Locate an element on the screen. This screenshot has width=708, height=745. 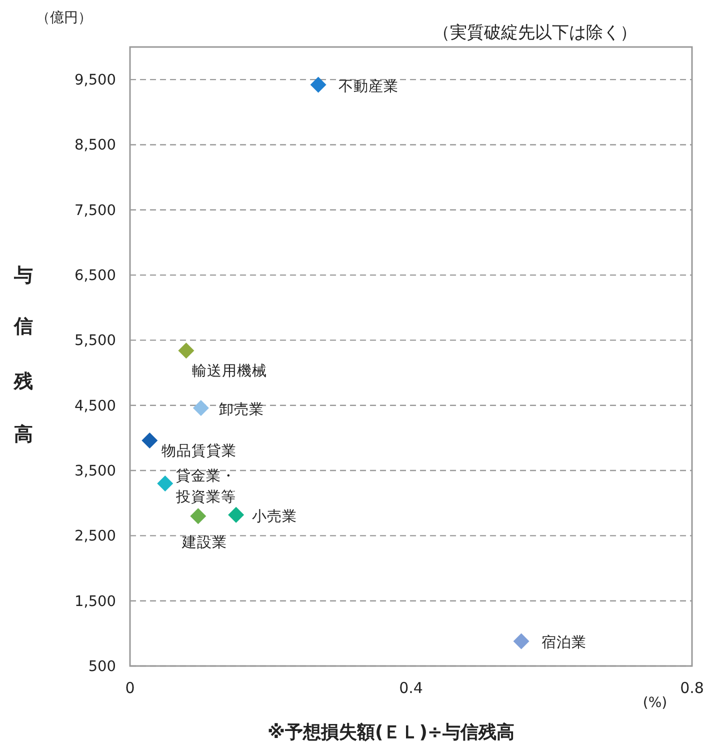
series-label: 卸売業 is located at coordinates (241, 409).